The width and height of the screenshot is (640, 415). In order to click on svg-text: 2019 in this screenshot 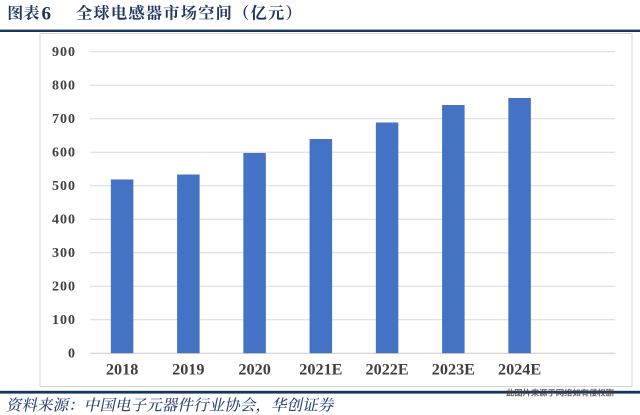, I will do `click(188, 370)`.